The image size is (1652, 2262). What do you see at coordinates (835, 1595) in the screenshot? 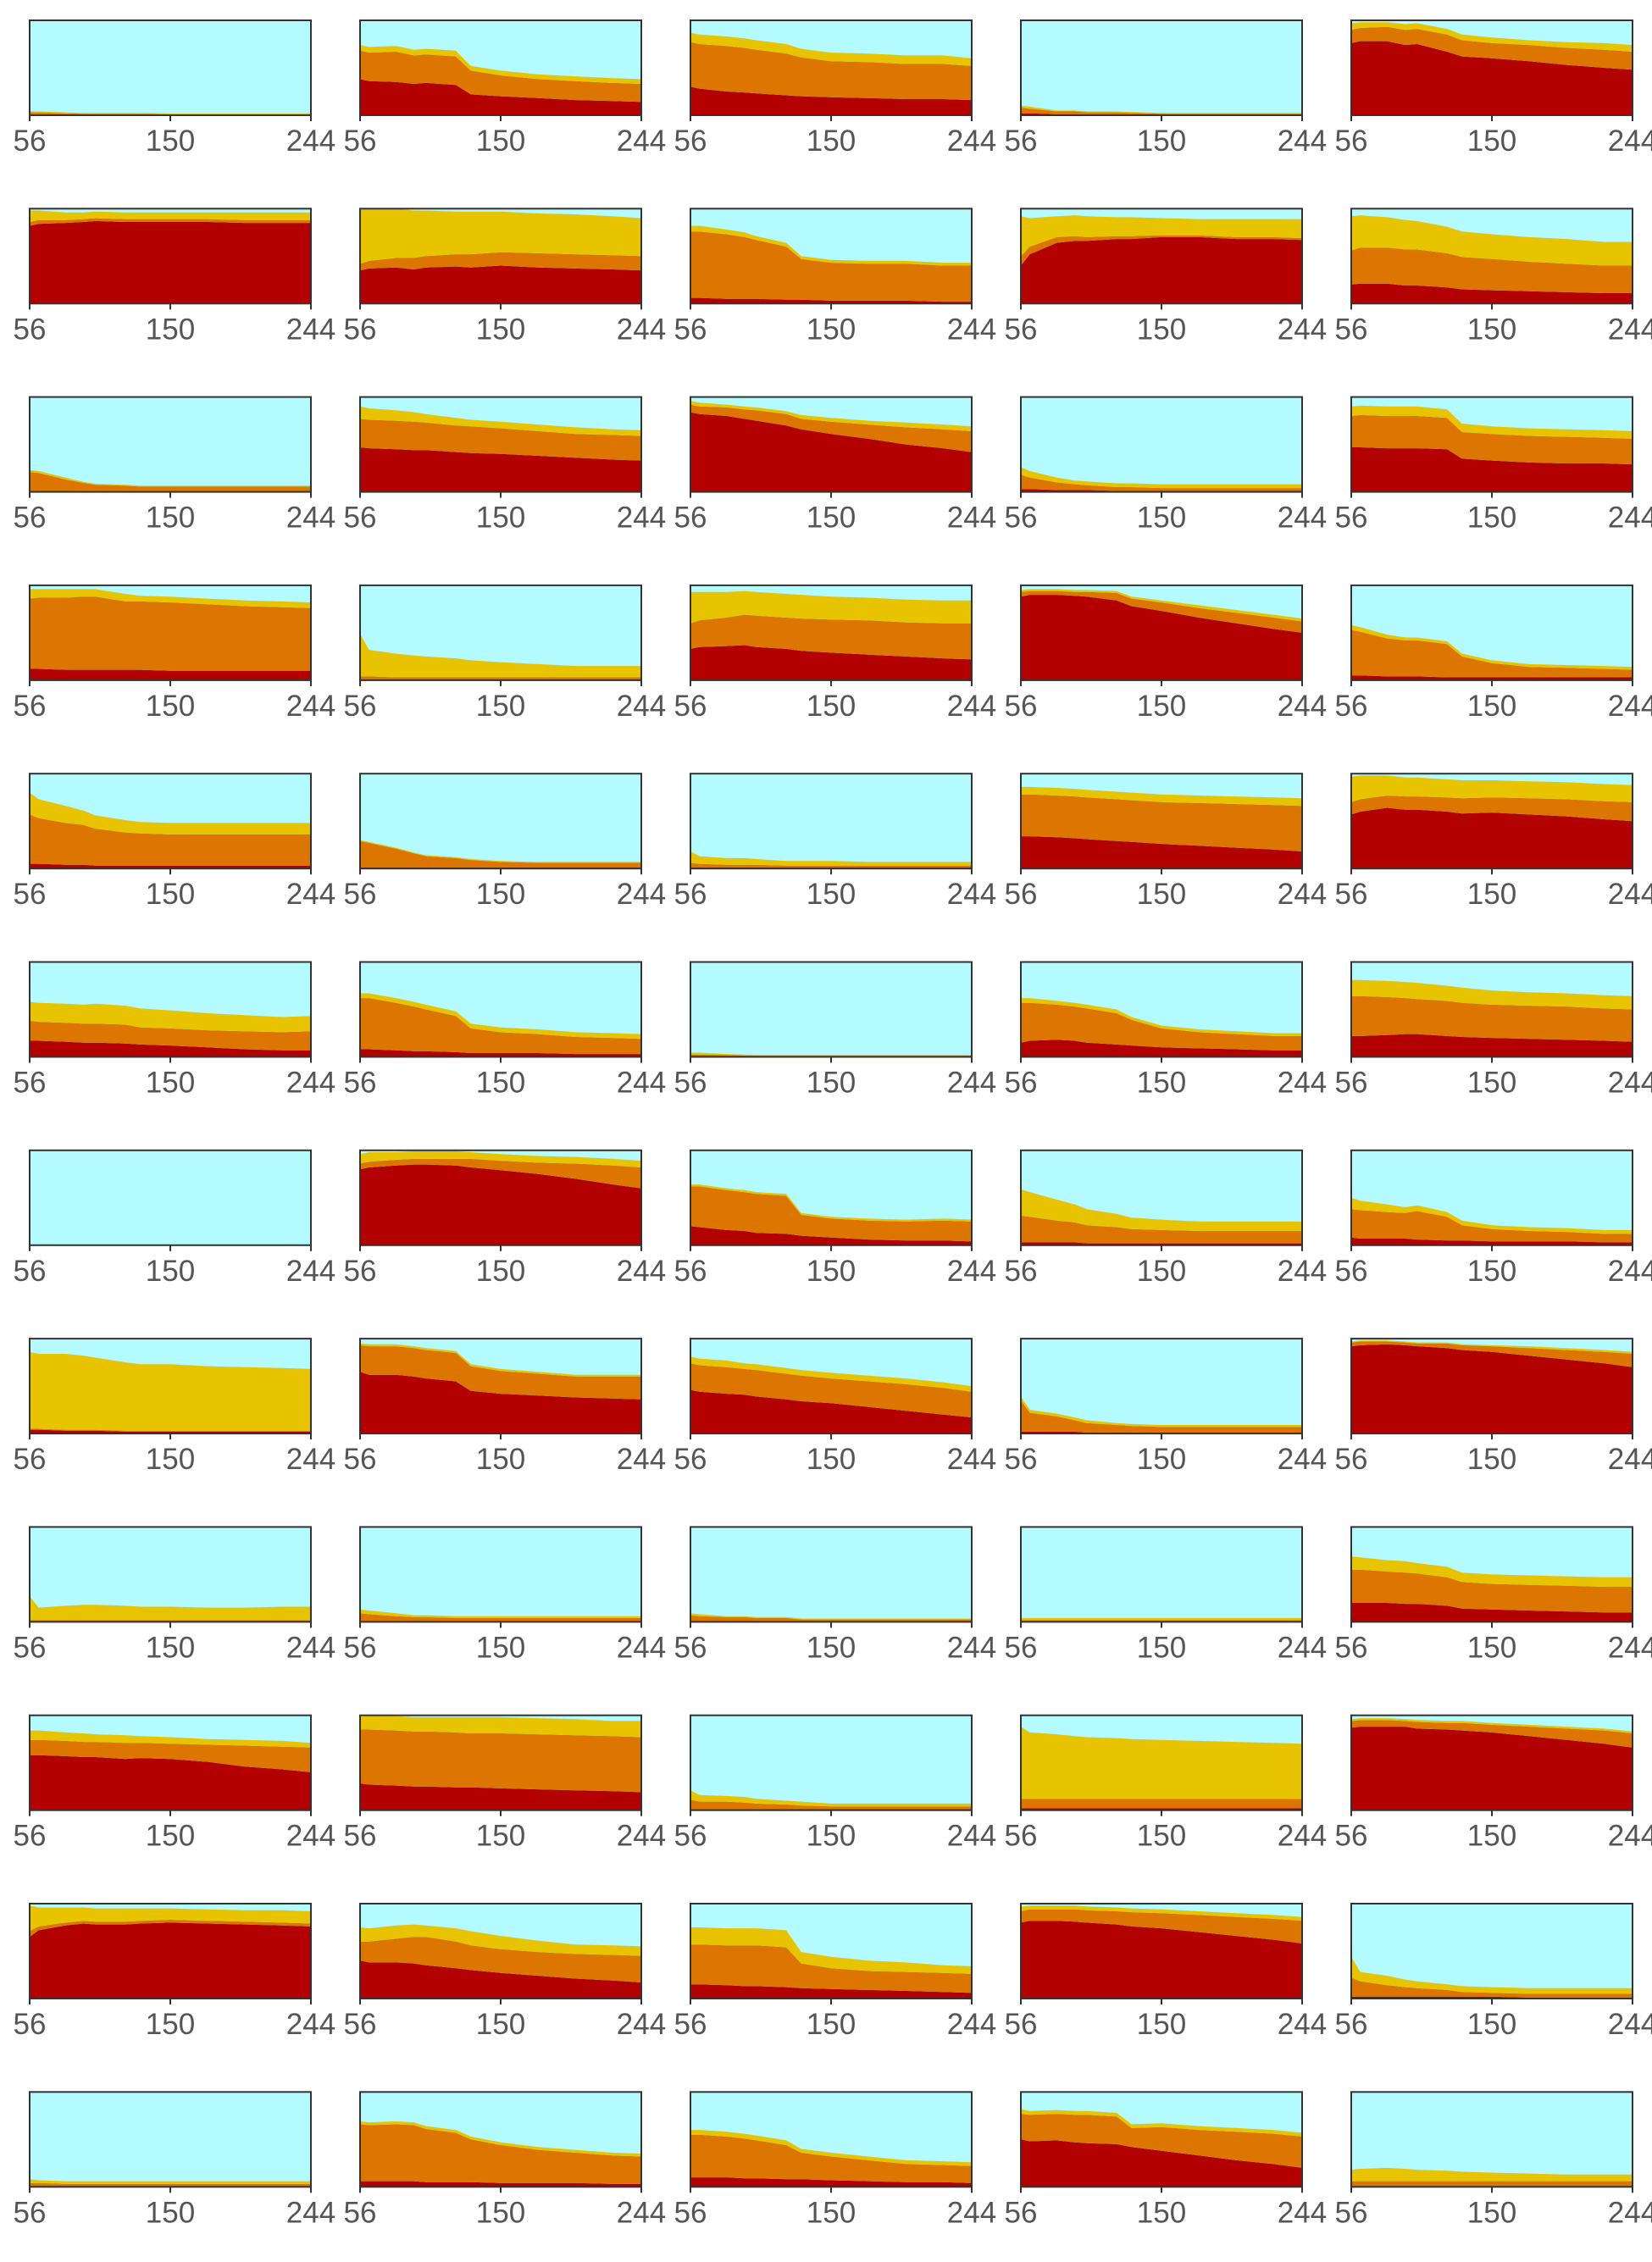
I see `panel-43: 56 150 244` at bounding box center [835, 1595].